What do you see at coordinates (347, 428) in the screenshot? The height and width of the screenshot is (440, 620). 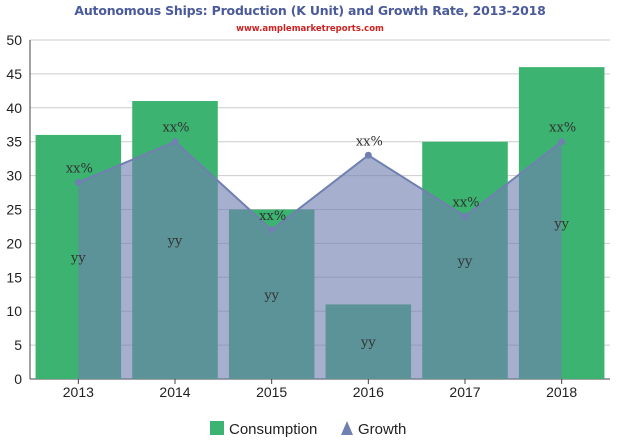 I see `legend-growth-swatch` at bounding box center [347, 428].